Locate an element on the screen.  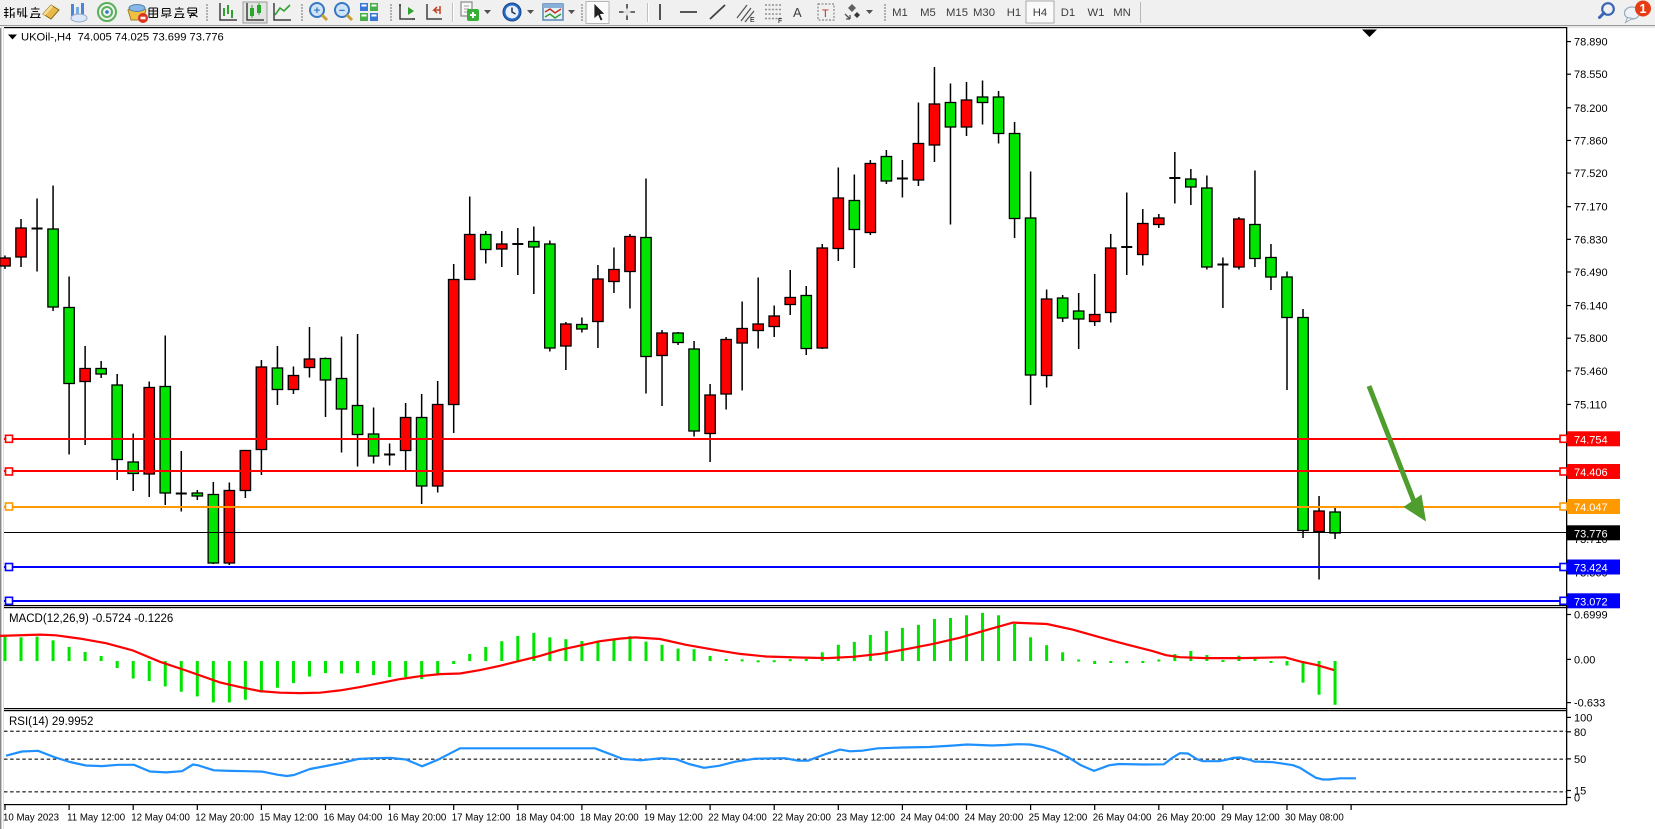
svg-text: 100 is located at coordinates (1583, 718).